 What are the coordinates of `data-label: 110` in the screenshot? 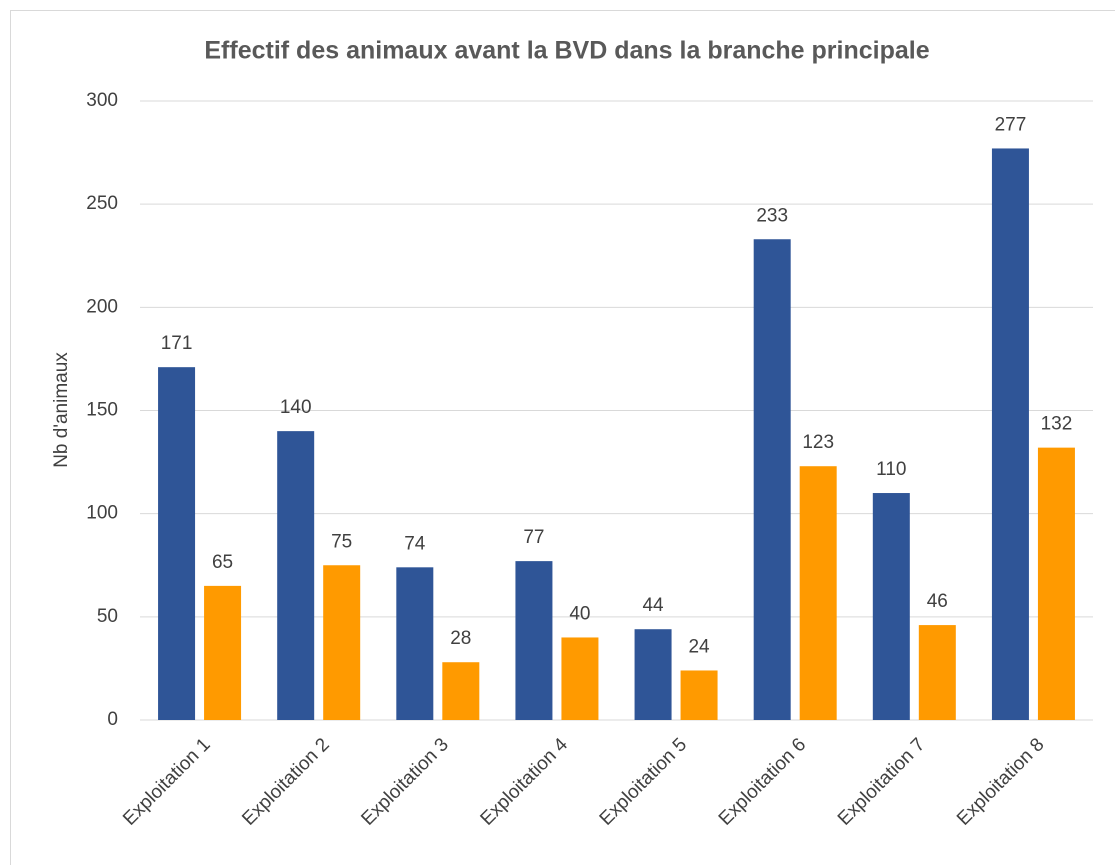 It's located at (891, 469).